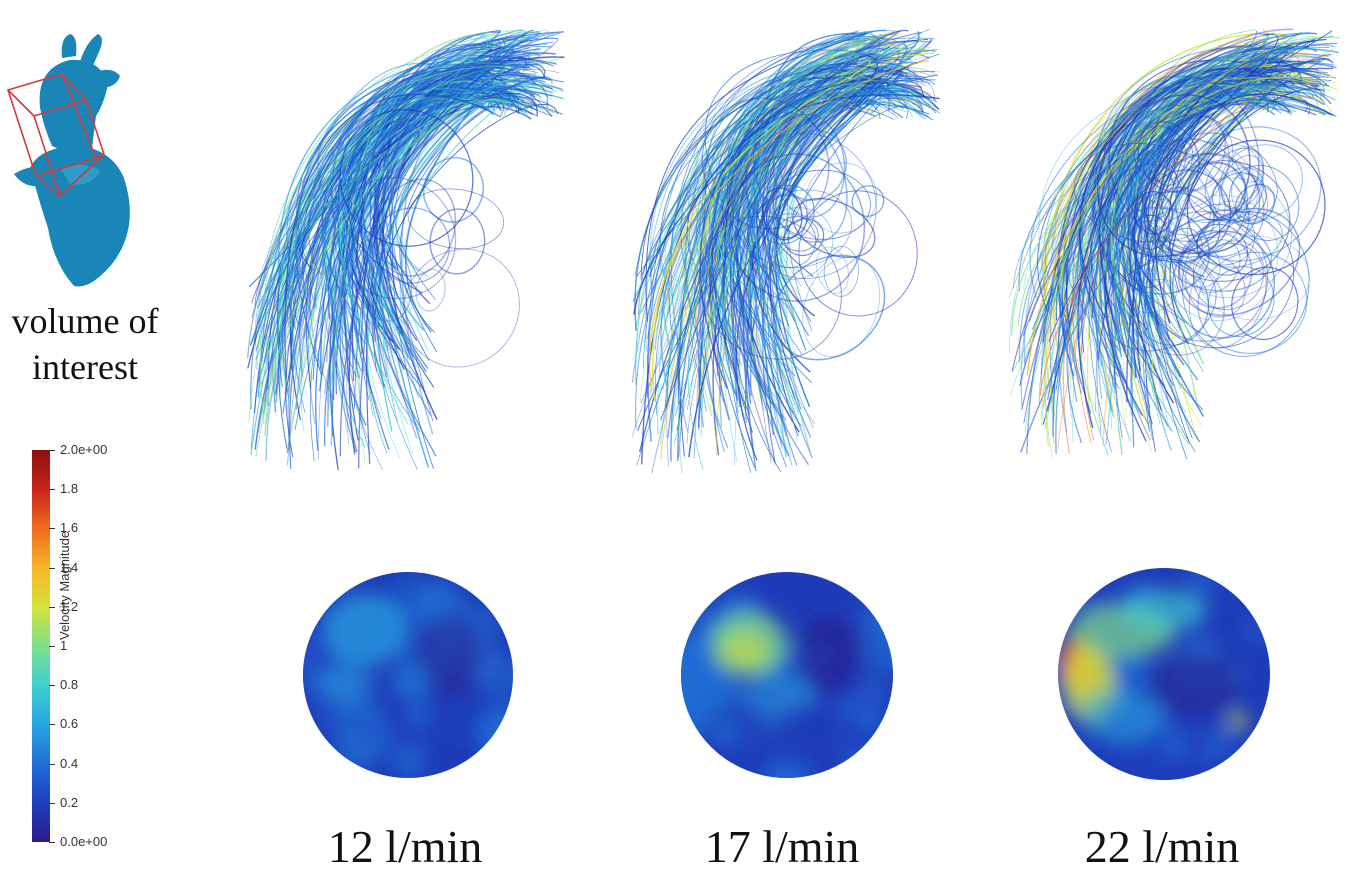 The width and height of the screenshot is (1355, 874). What do you see at coordinates (68, 160) in the screenshot?
I see `aorta-heart-model` at bounding box center [68, 160].